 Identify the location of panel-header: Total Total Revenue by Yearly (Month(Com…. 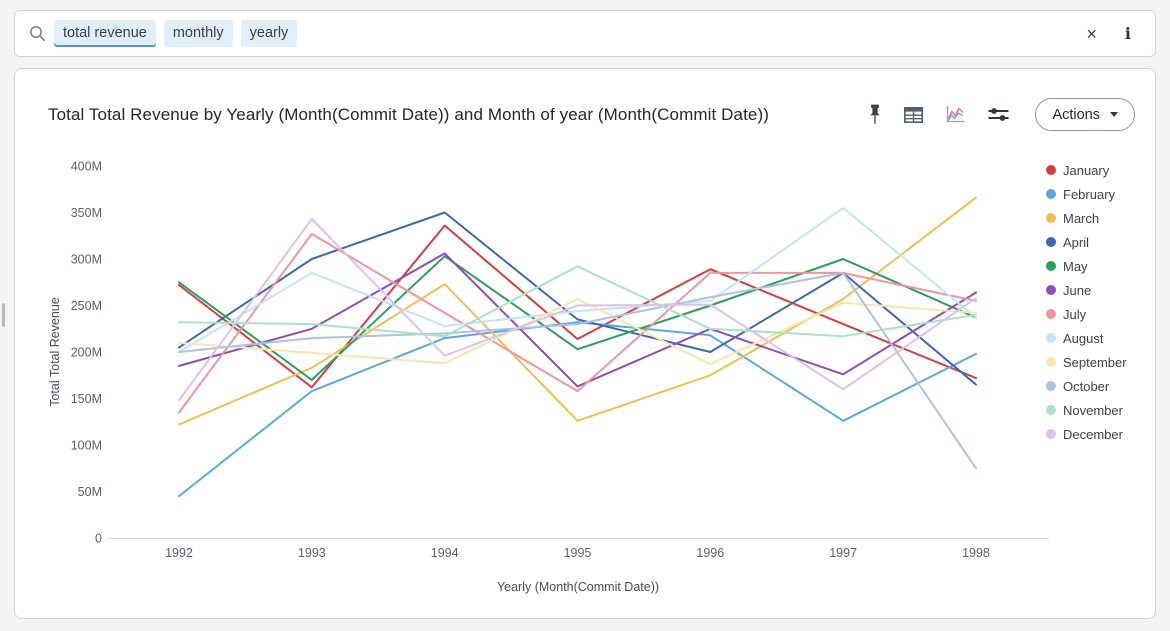
(591, 114).